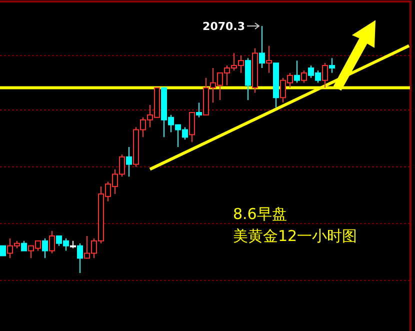  What do you see at coordinates (260, 214) in the screenshot?
I see `annotation: 8.6早盘` at bounding box center [260, 214].